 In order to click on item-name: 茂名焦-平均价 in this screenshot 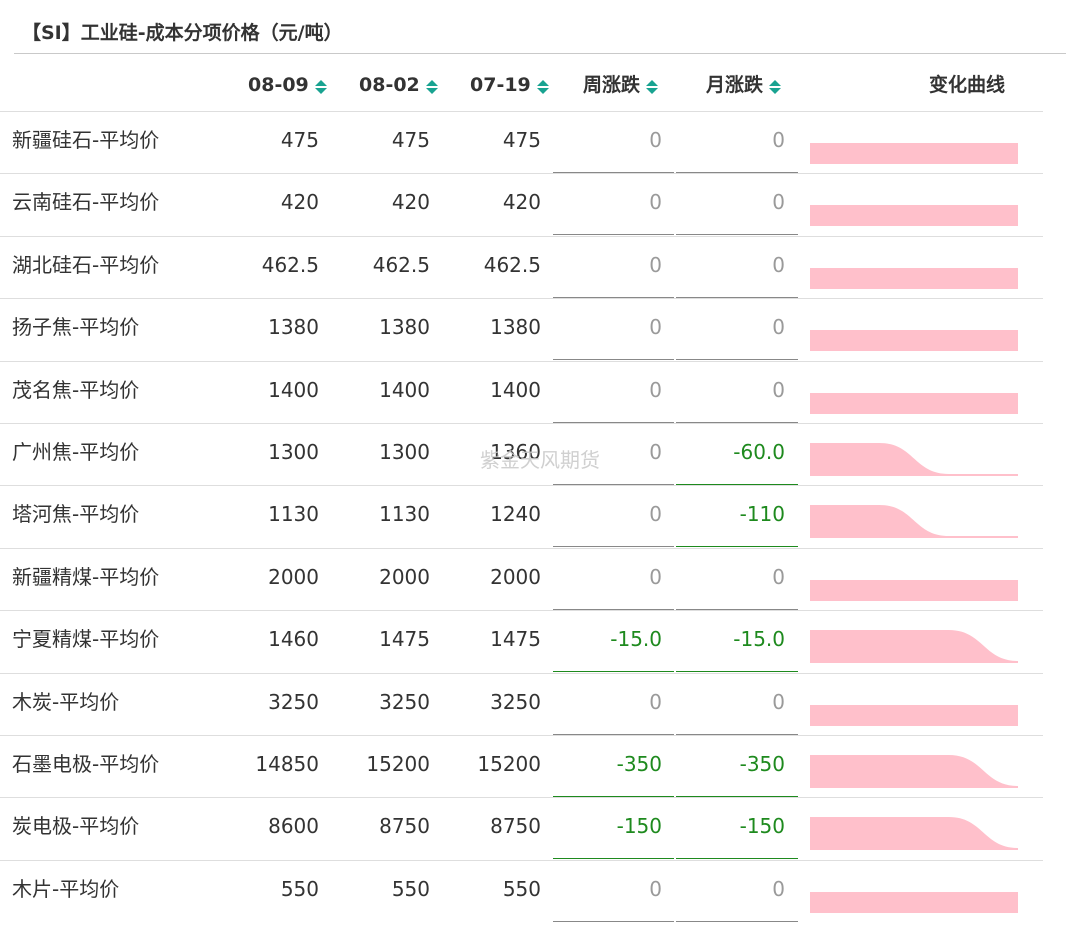, I will do `click(76, 389)`.